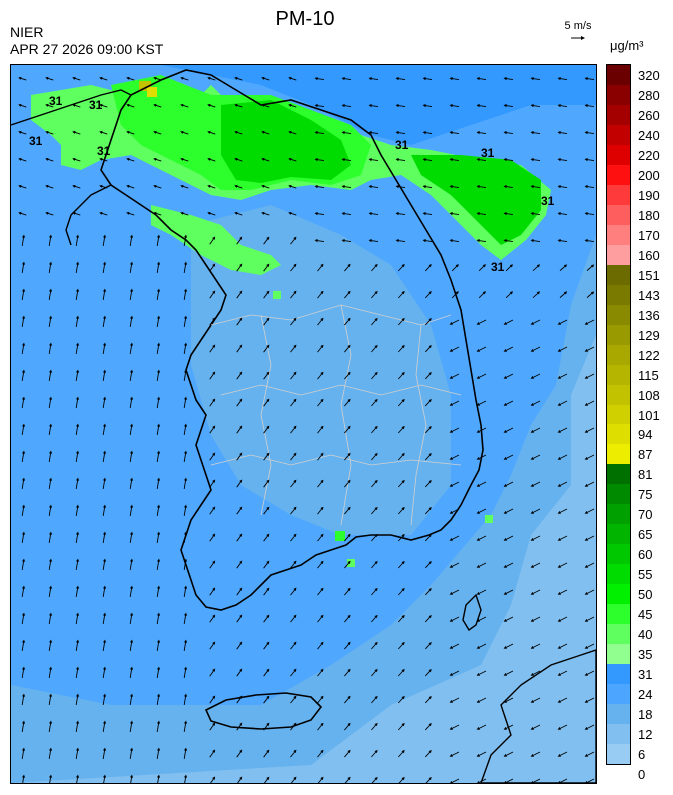 Image resolution: width=673 pixels, height=795 pixels. I want to click on colorbar-segment, so click(618, 654).